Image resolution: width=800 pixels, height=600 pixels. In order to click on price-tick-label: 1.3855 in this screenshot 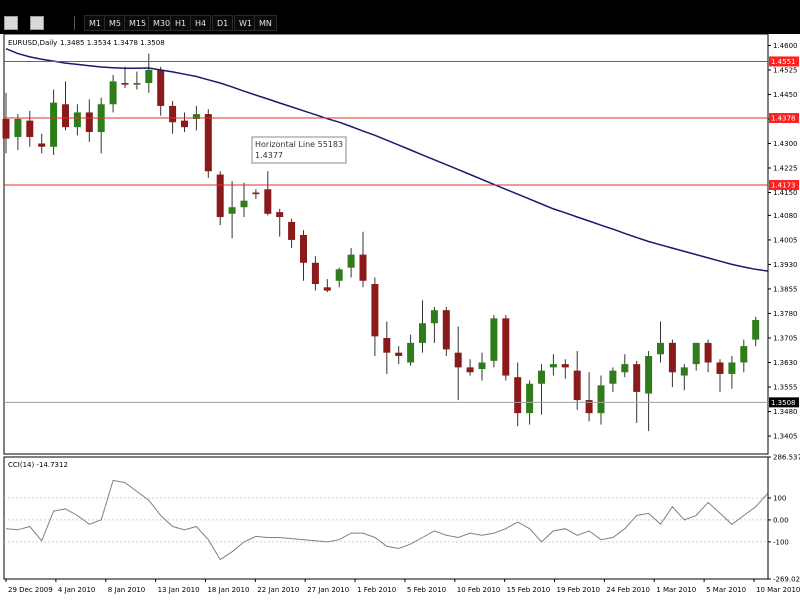, I will do `click(785, 289)`.